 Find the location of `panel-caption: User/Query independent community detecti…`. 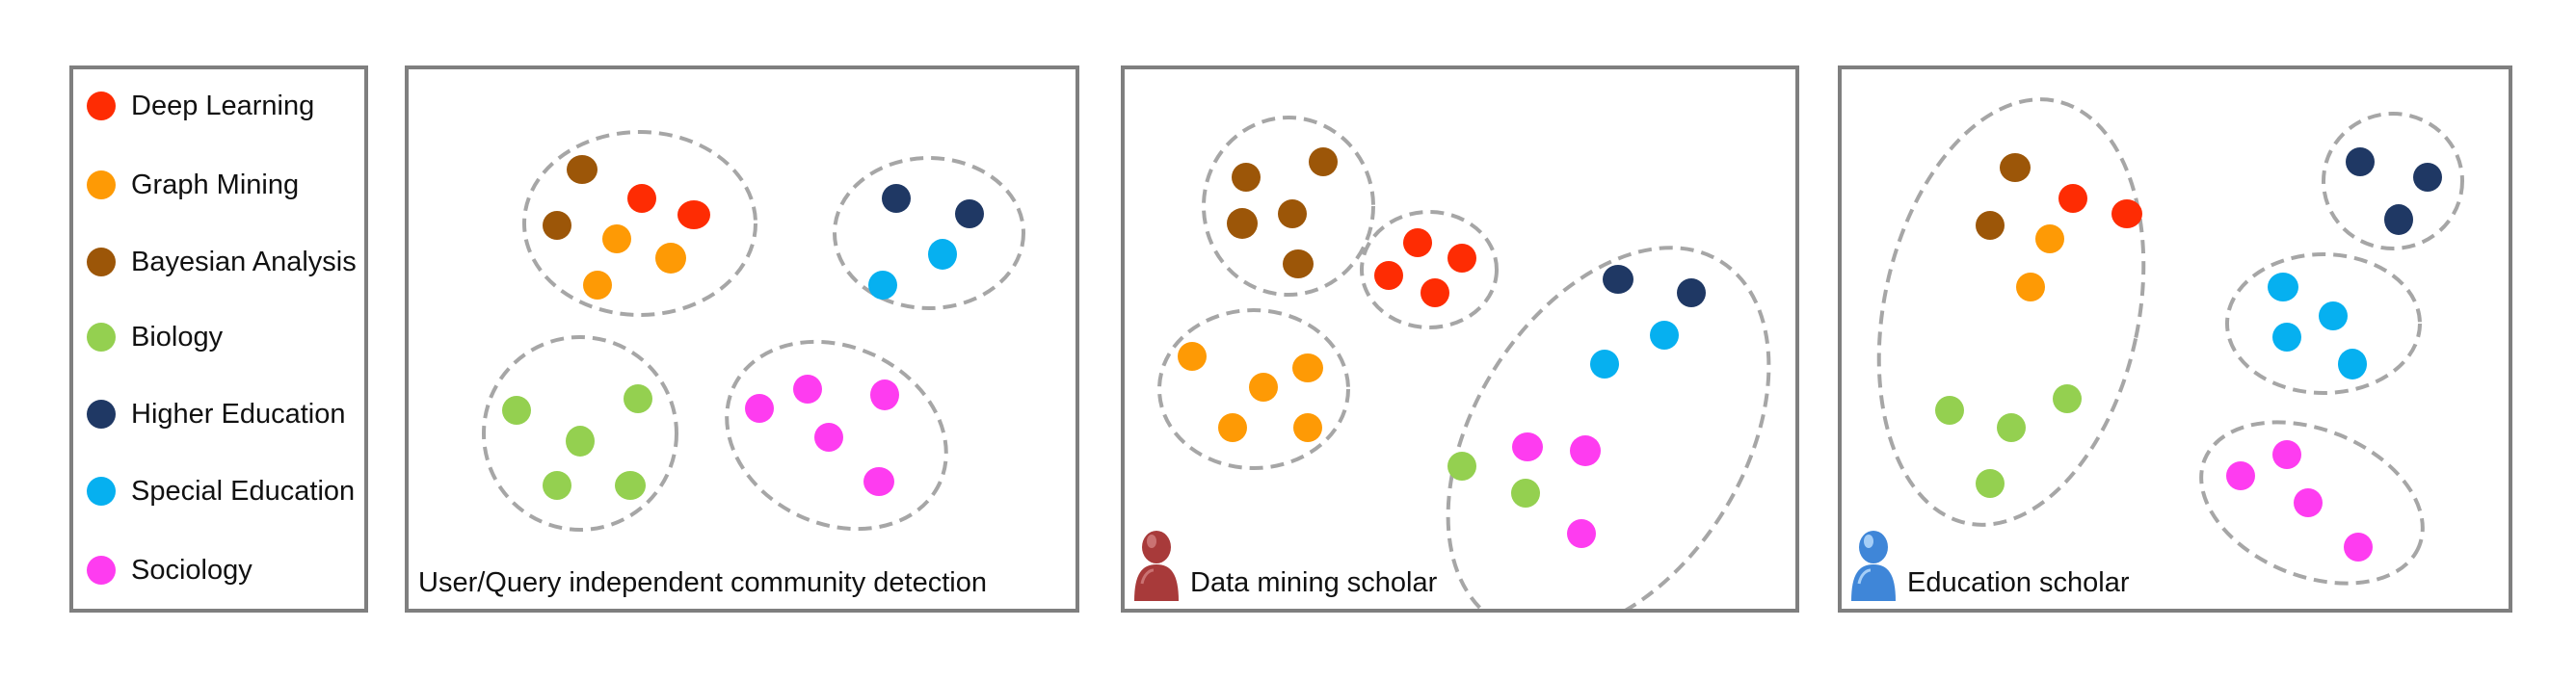

panel-caption: User/Query independent community detecti… is located at coordinates (702, 583).